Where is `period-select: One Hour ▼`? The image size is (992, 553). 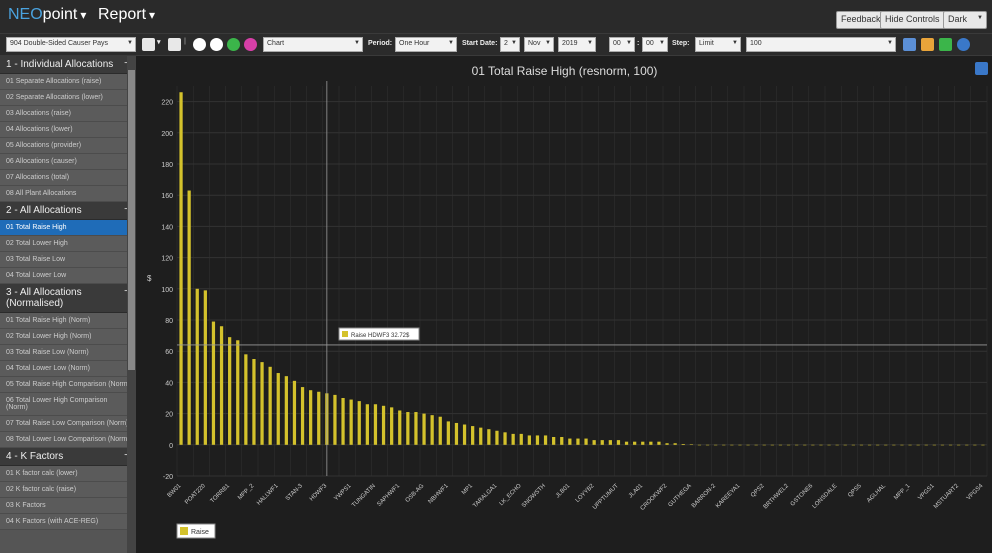 period-select: One Hour ▼ is located at coordinates (426, 44).